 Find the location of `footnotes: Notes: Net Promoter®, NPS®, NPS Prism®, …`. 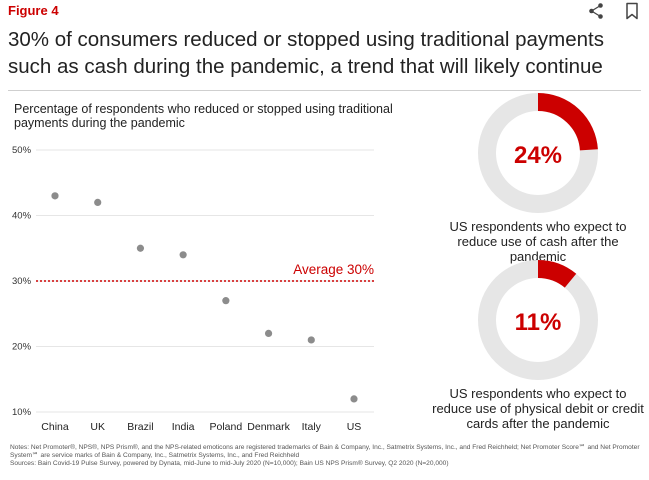

footnotes: Notes: Net Promoter®, NPS®, NPS Prism®, … is located at coordinates (326, 455).